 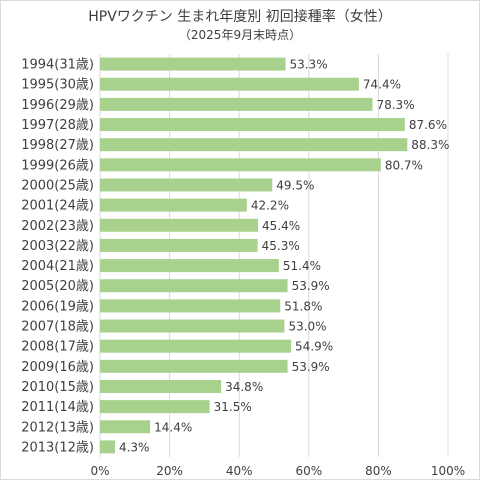 I want to click on category-label: 2012(13歳), so click(x=57, y=427).